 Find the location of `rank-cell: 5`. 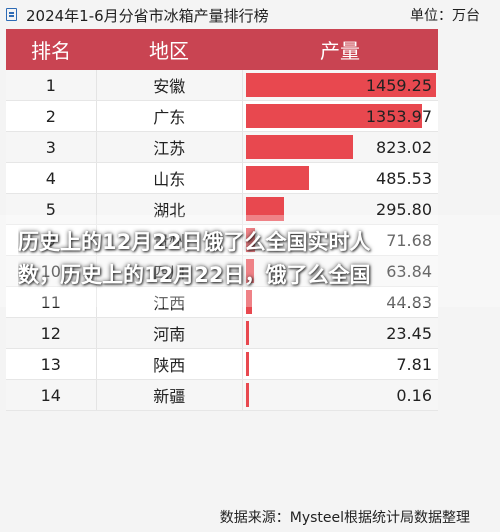

rank-cell: 5 is located at coordinates (51, 209).